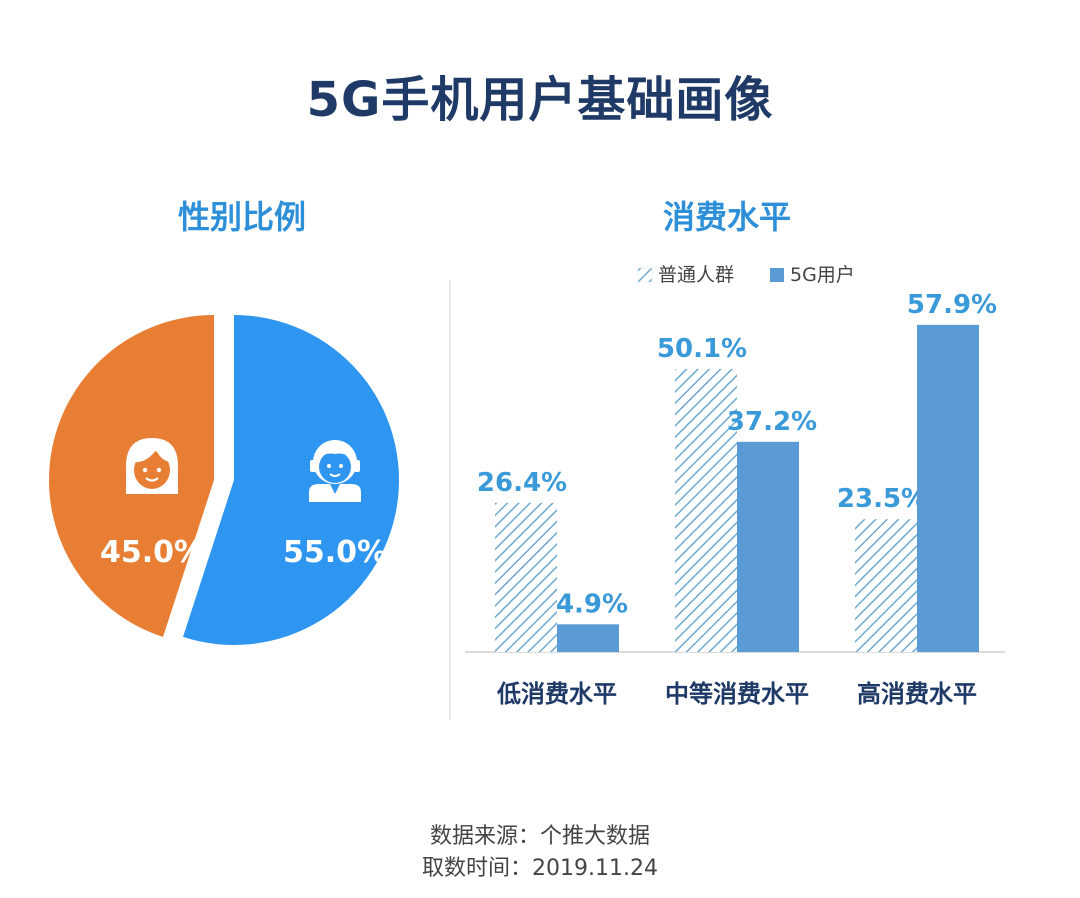 The height and width of the screenshot is (898, 1080). Describe the element at coordinates (592, 604) in the screenshot. I see `bar-value-label: 4.9%` at that location.